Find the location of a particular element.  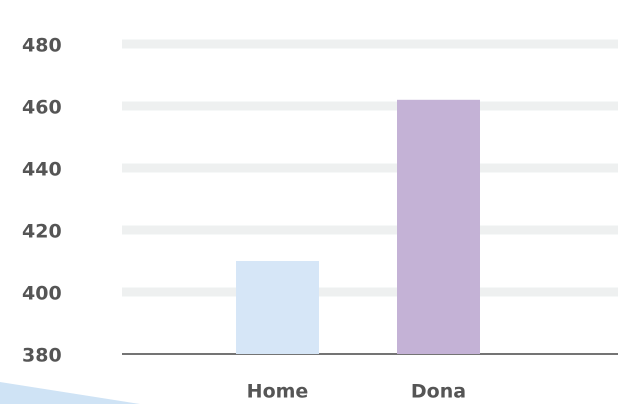

y-tick-label: 420 is located at coordinates (42, 232).